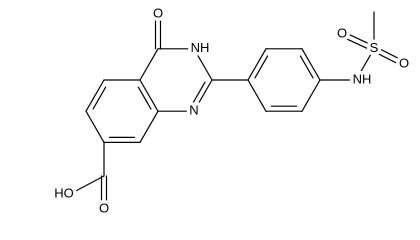 The width and height of the screenshot is (420, 240). I want to click on atom-label: S, so click(374, 47).